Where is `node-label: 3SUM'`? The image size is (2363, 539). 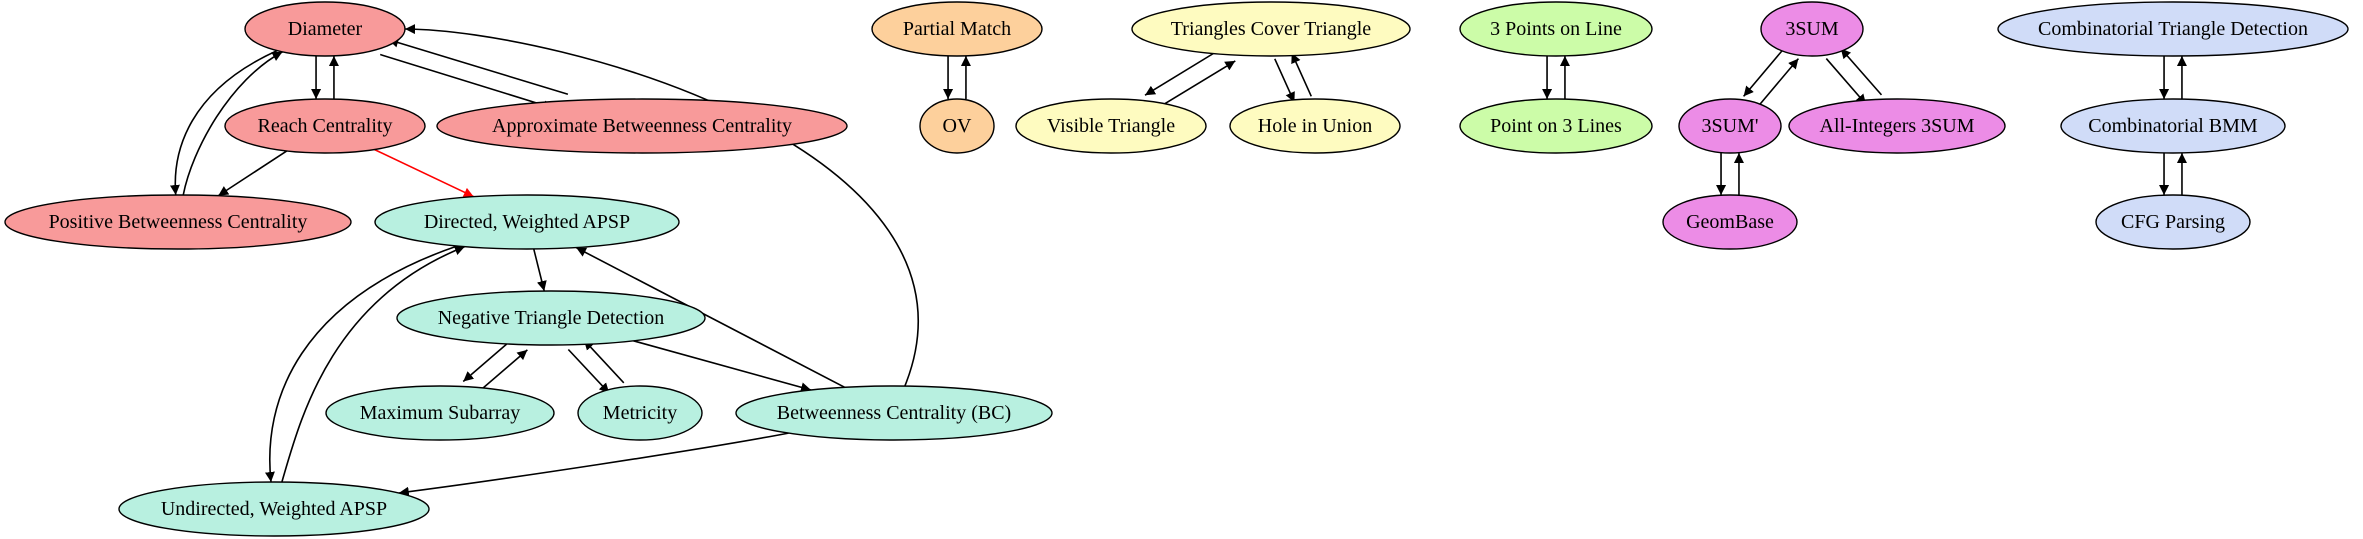 node-label: 3SUM' is located at coordinates (1730, 126).